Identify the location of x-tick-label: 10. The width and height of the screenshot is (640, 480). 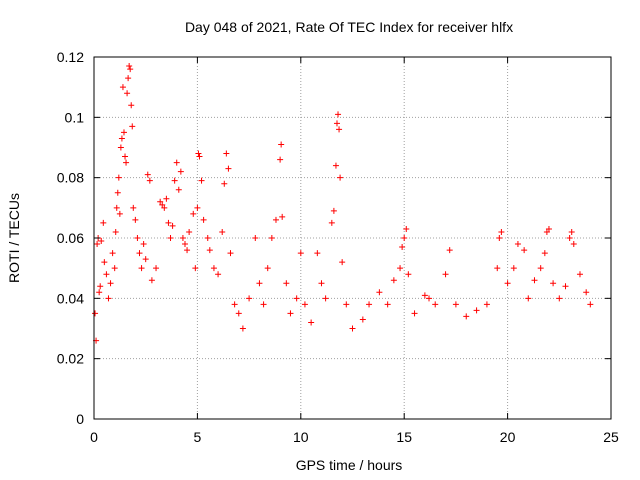
(301, 437).